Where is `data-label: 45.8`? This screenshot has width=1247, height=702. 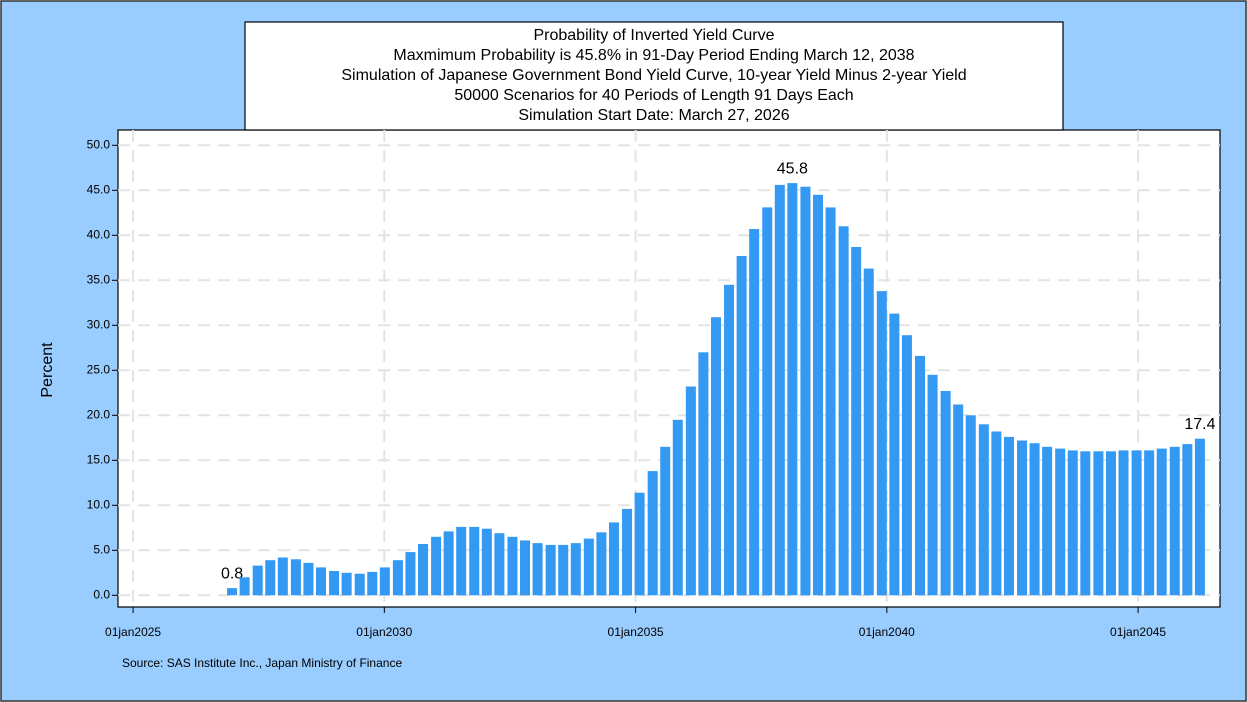
data-label: 45.8 is located at coordinates (792, 168).